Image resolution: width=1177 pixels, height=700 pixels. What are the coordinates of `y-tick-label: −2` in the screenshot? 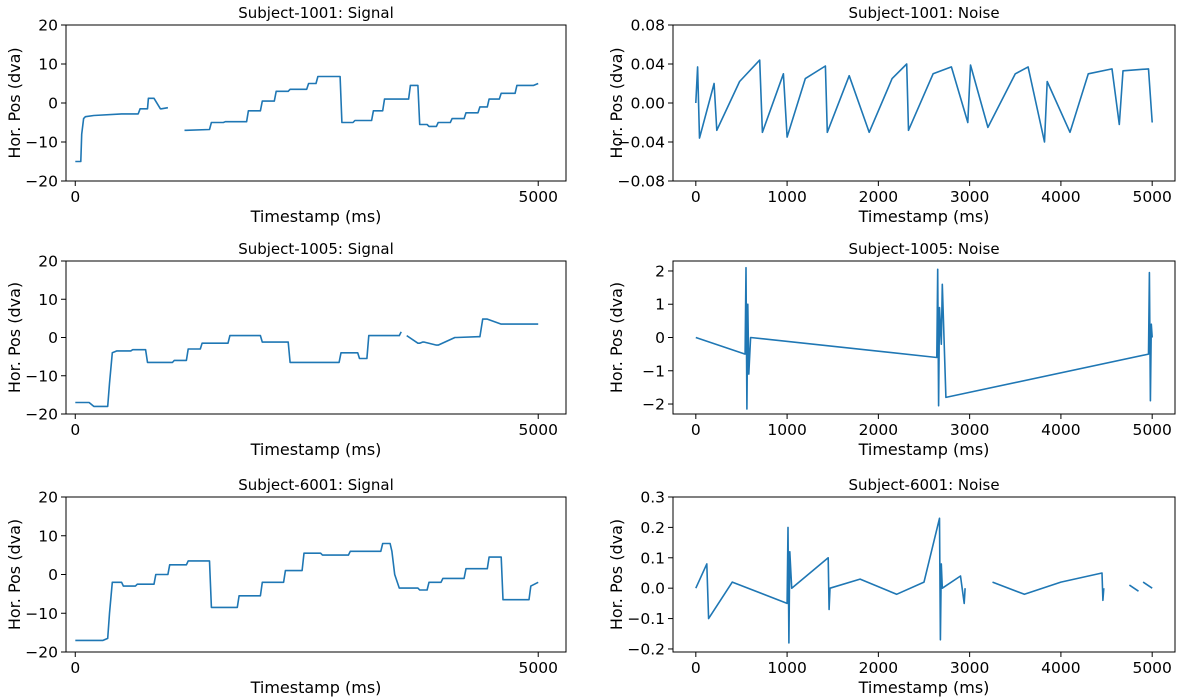 It's located at (653, 405).